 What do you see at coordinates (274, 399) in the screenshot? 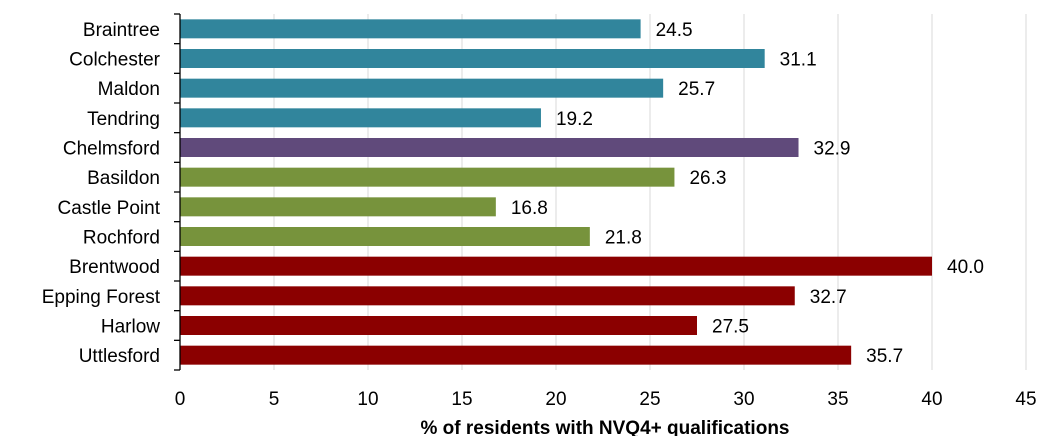
I see `x-tick-label-5: 5` at bounding box center [274, 399].